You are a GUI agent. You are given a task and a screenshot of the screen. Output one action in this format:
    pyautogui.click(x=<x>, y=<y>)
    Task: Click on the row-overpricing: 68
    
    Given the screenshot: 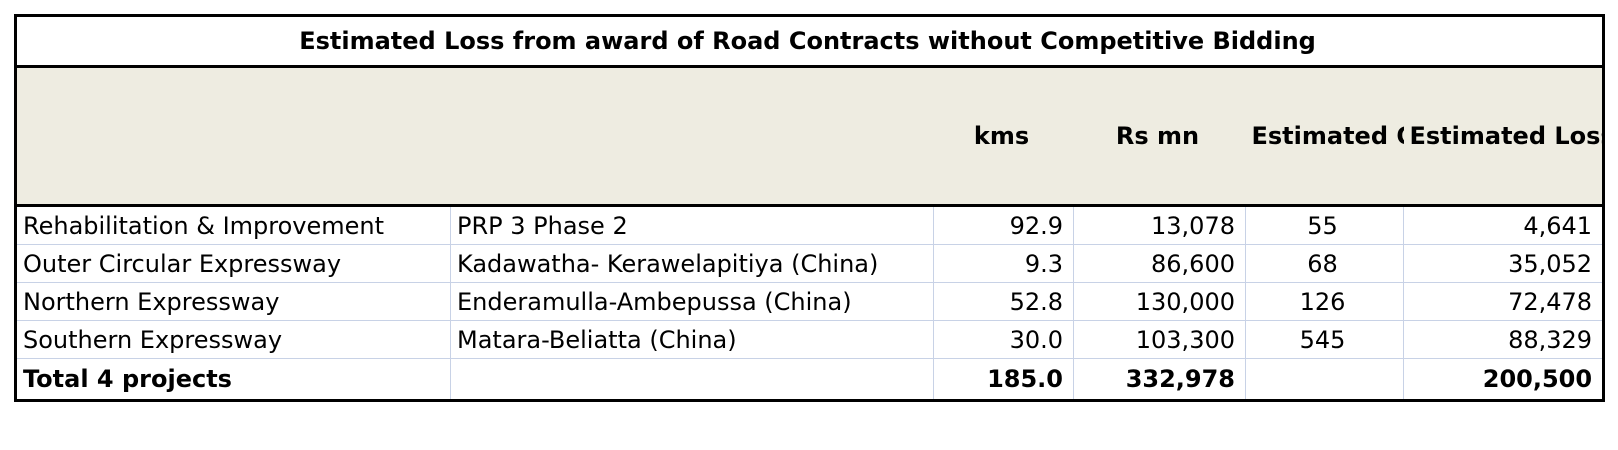 What is the action you would take?
    pyautogui.click(x=1324, y=263)
    